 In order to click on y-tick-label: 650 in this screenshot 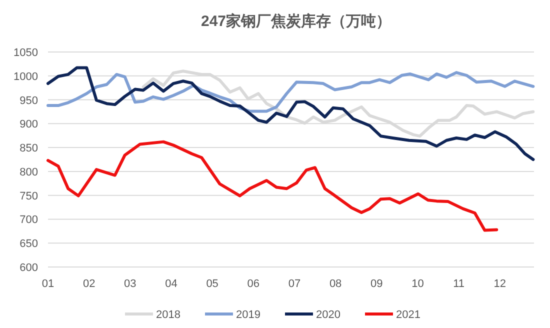, I will do `click(29, 244)`.